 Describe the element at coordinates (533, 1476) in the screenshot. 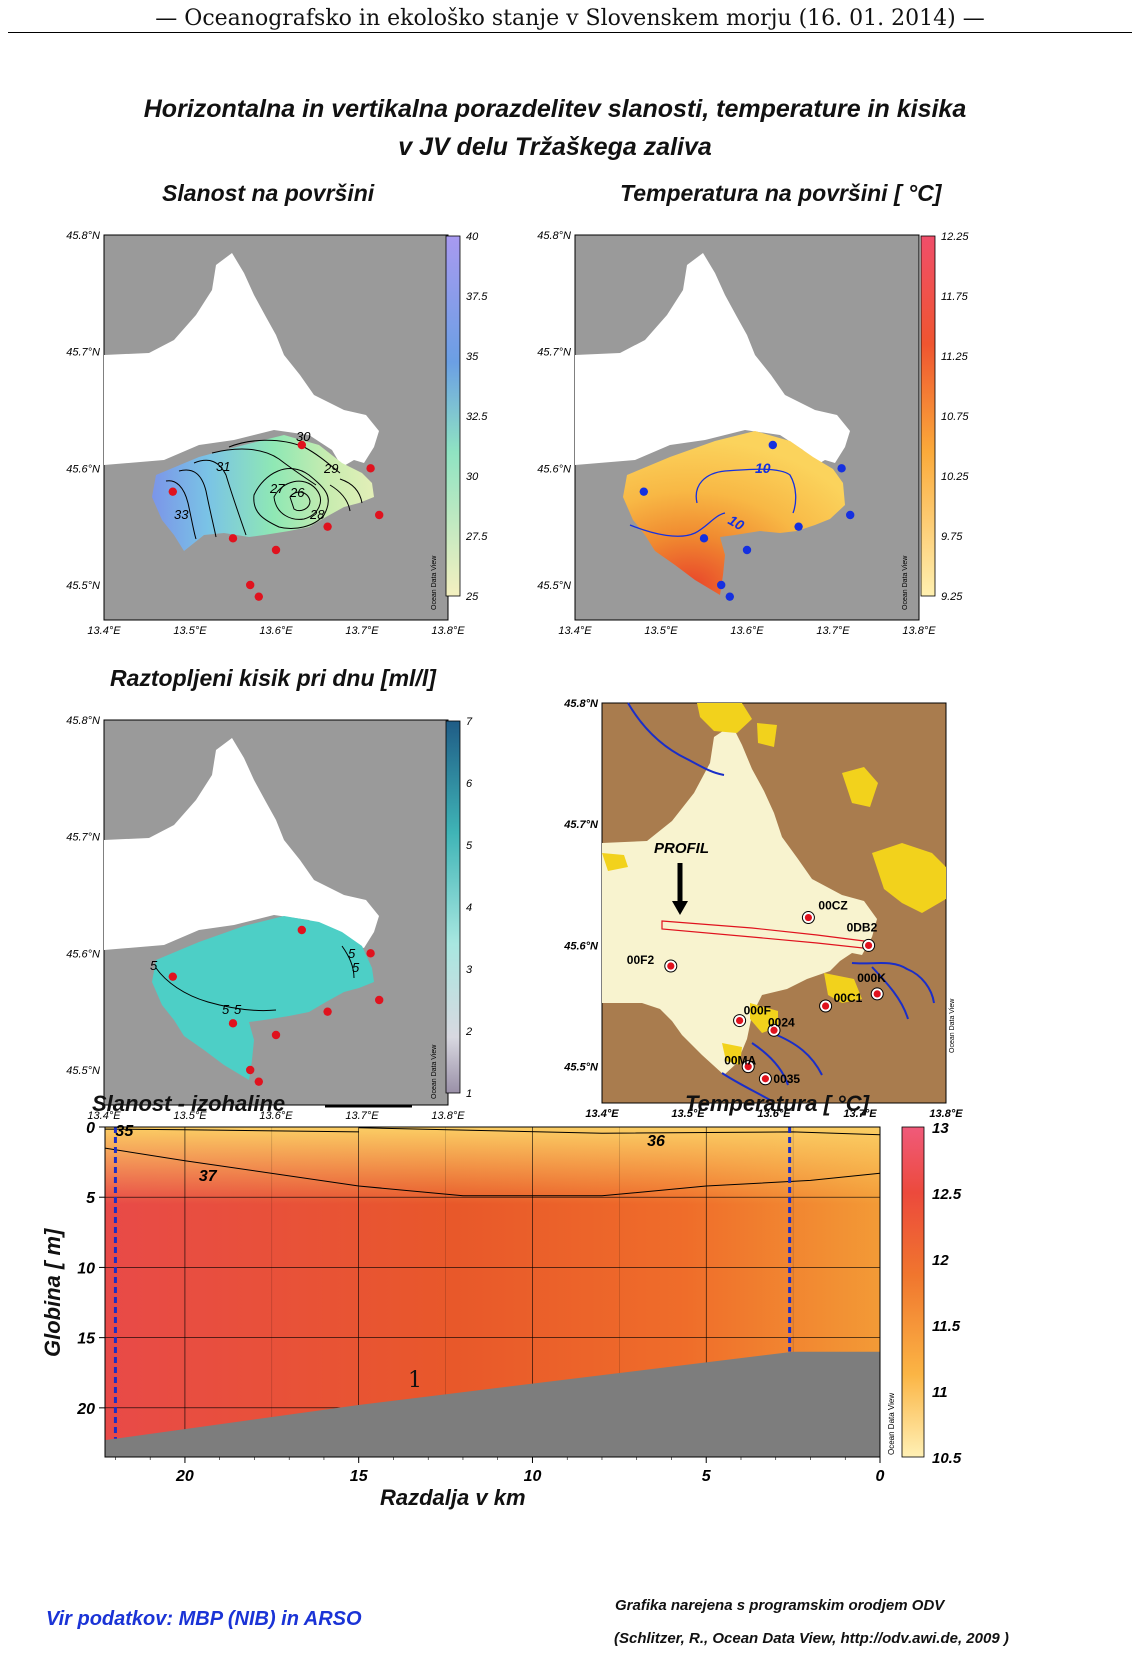

I see `x-tick-label: 10` at that location.